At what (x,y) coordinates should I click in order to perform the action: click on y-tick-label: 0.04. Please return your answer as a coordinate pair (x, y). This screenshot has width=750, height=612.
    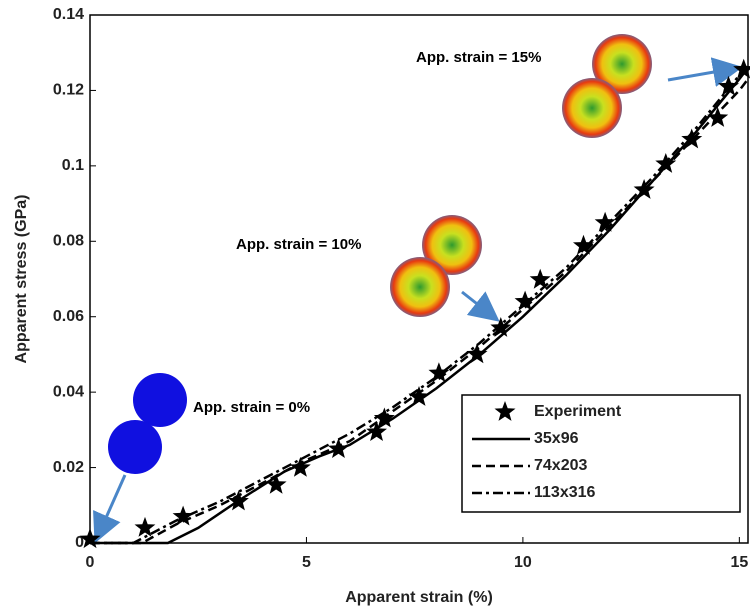
    Looking at the image, I should click on (68, 391).